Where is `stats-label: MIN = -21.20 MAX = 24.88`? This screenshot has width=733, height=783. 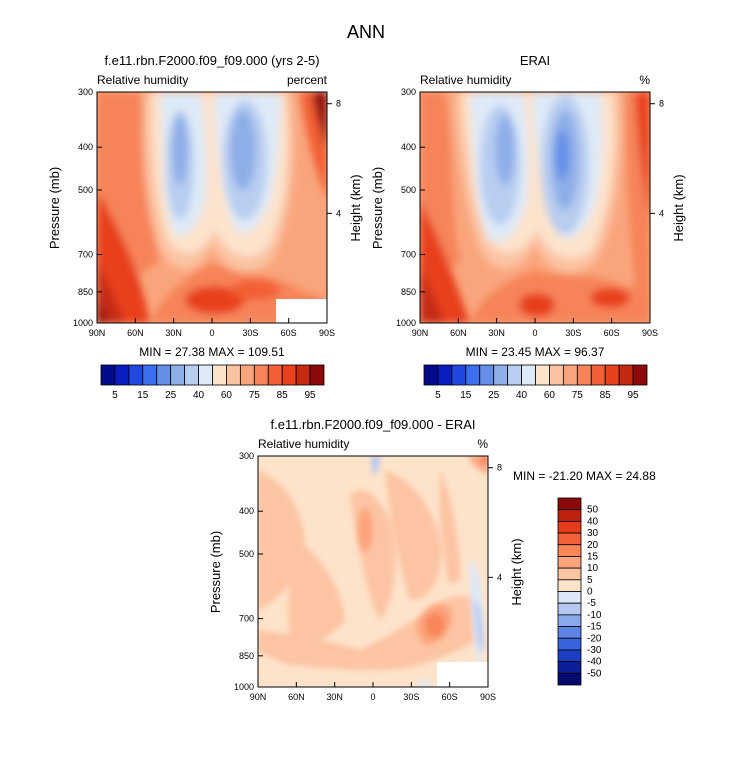 stats-label: MIN = -21.20 MAX = 24.88 is located at coordinates (584, 476).